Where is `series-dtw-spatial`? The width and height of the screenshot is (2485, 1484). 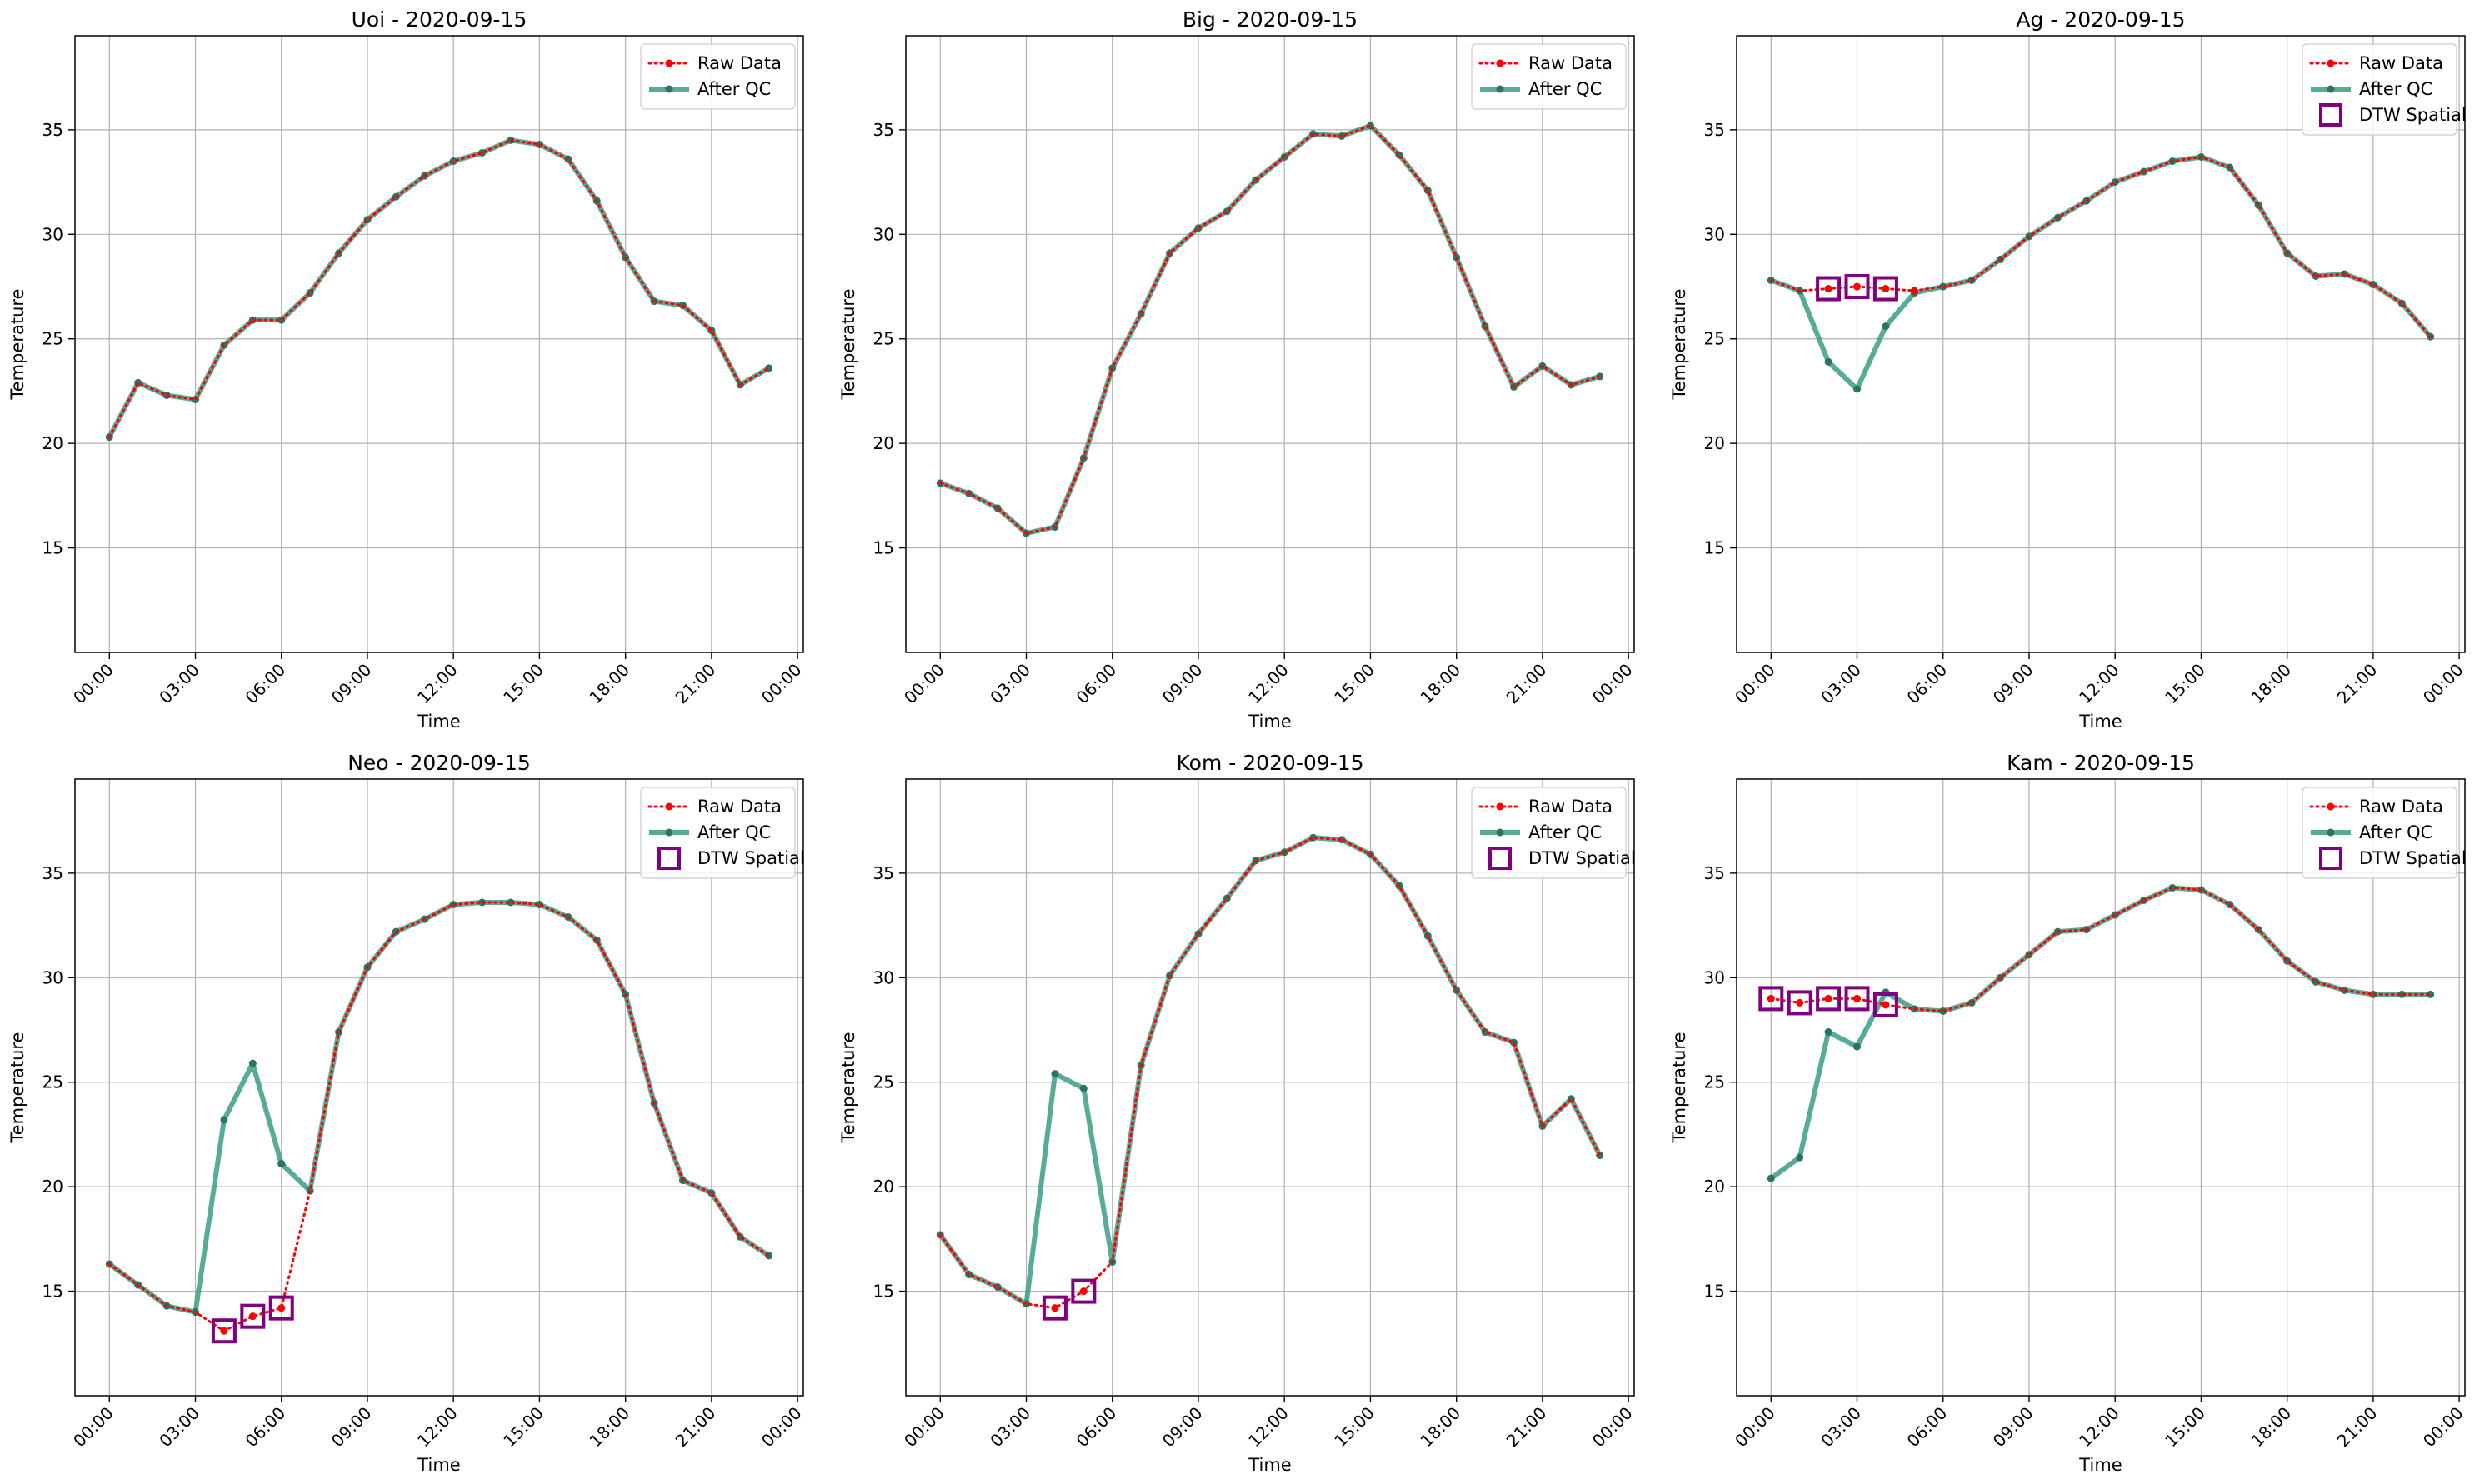
series-dtw-spatial is located at coordinates (252, 1319).